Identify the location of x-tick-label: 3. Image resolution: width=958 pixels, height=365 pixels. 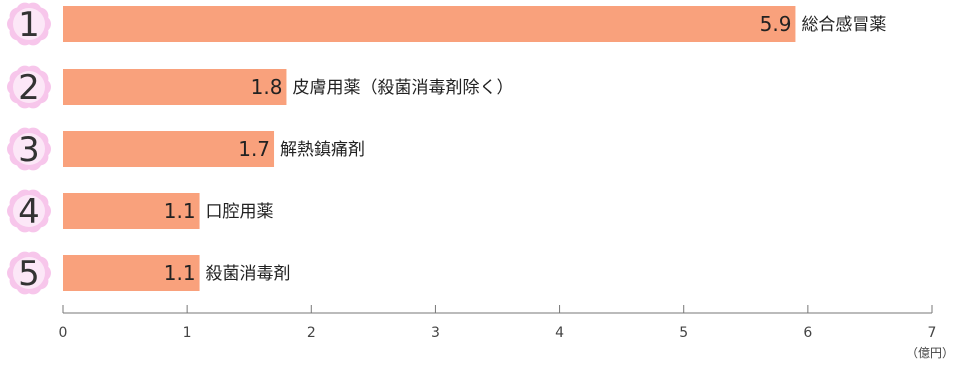
(435, 333).